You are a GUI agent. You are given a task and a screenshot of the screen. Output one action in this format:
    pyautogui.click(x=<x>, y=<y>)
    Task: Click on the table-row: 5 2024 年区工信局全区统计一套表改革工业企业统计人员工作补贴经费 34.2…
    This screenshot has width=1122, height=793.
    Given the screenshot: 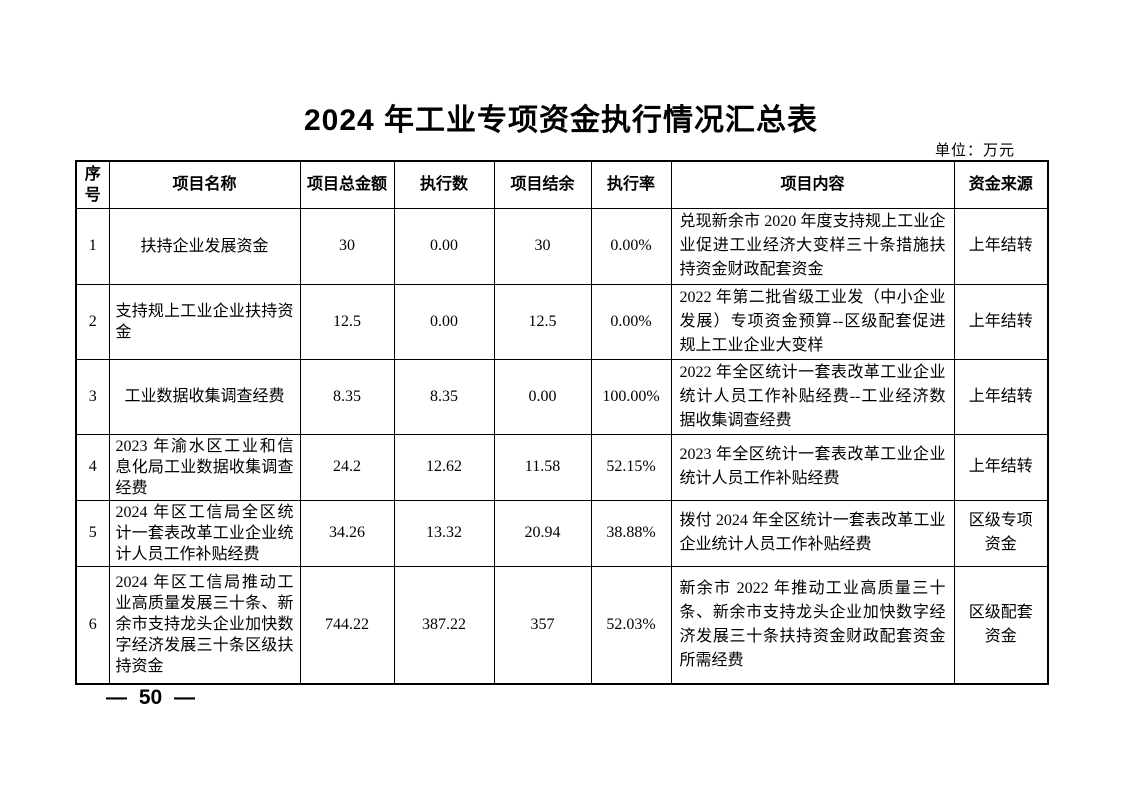 What is the action you would take?
    pyautogui.click(x=562, y=533)
    